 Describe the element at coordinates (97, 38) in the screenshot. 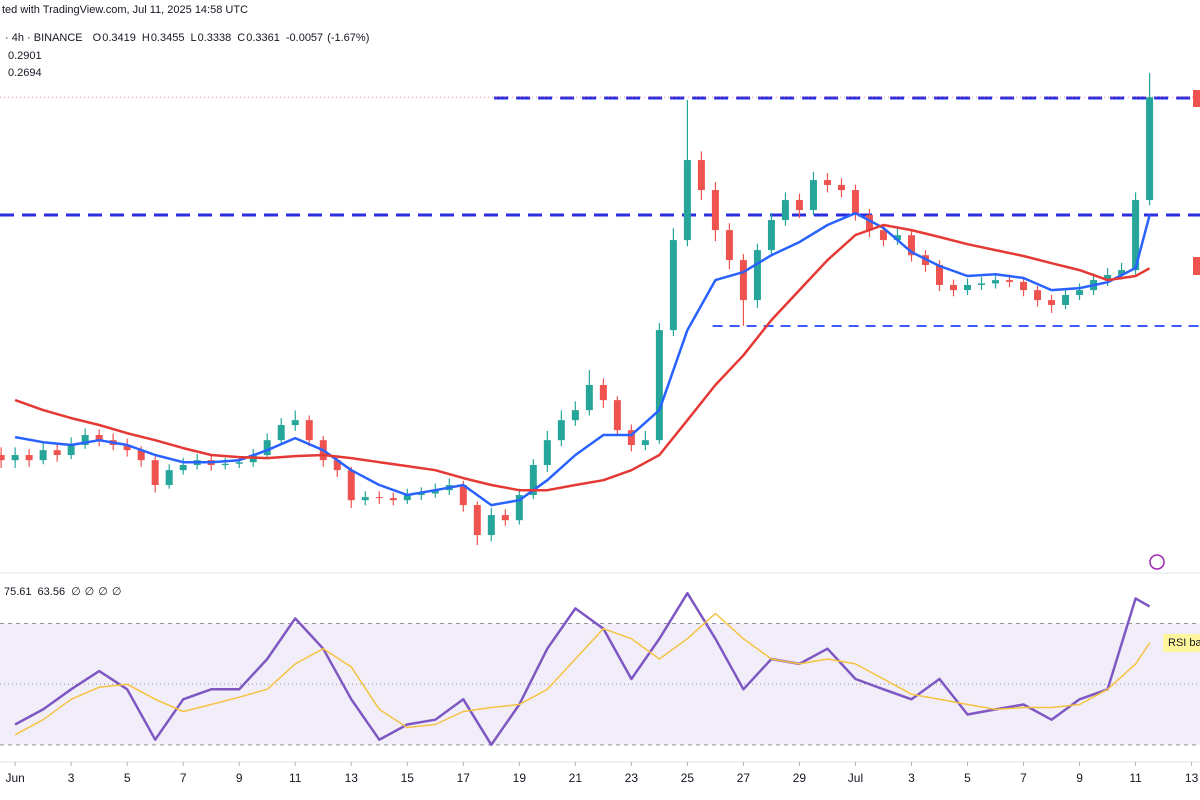

I see `legend-text: O` at that location.